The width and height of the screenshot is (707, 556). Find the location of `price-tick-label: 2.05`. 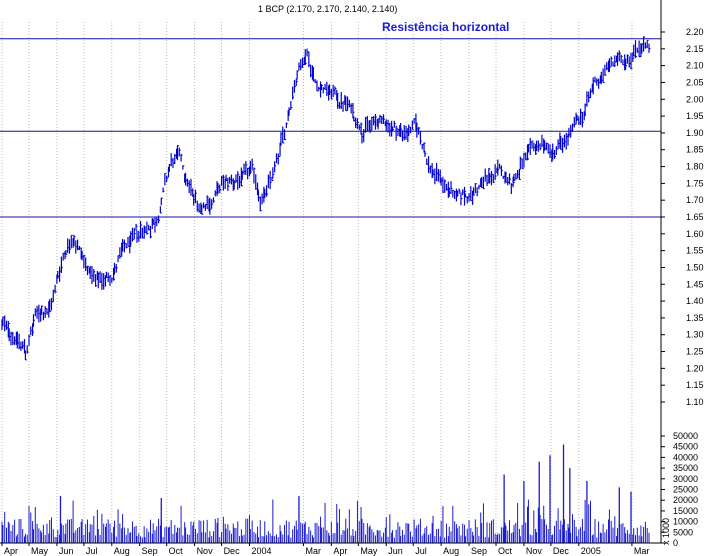

price-tick-label: 2.05 is located at coordinates (695, 82).